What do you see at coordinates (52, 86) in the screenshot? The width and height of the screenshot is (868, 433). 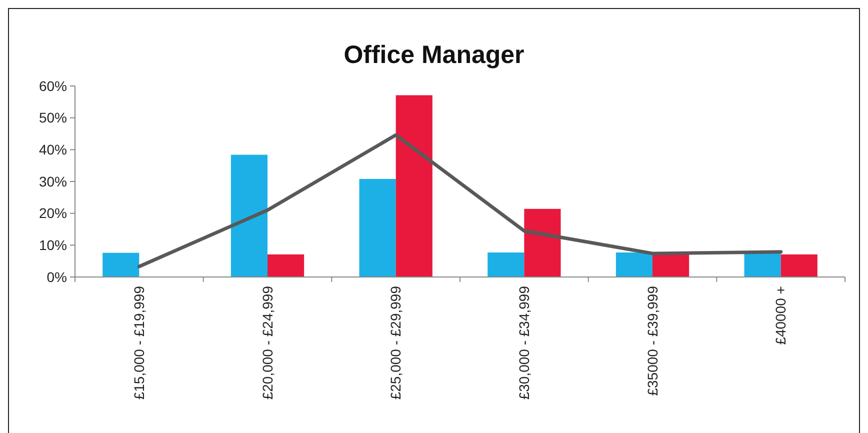 I see `y-tick-label: 60%` at bounding box center [52, 86].